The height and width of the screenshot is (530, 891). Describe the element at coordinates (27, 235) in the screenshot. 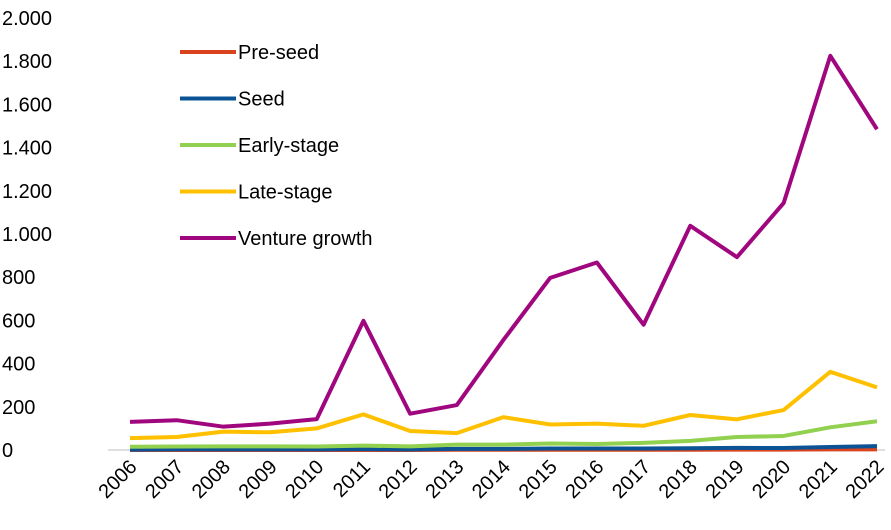

I see `y-tick-label: 1.000` at that location.